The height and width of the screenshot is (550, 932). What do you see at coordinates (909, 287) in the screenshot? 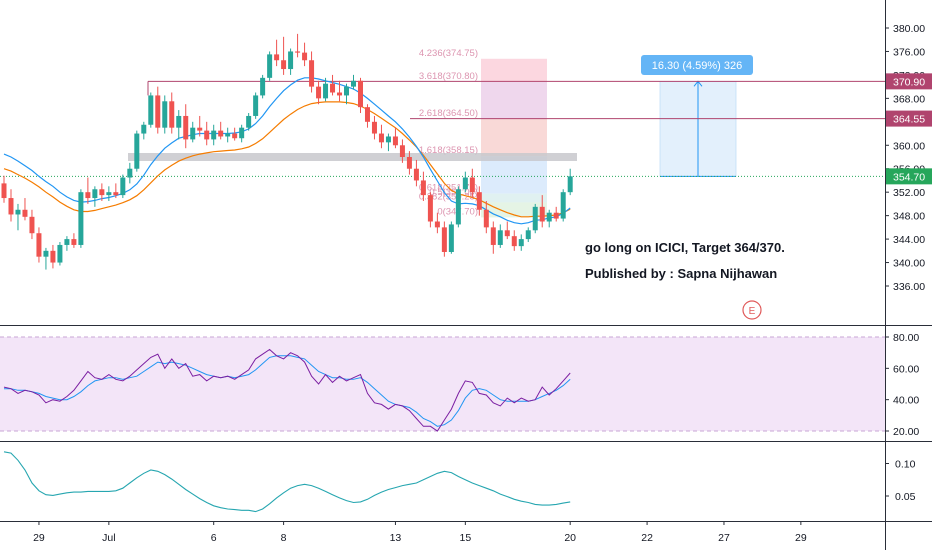
I see `price-axis-label: 336.00` at bounding box center [909, 287].